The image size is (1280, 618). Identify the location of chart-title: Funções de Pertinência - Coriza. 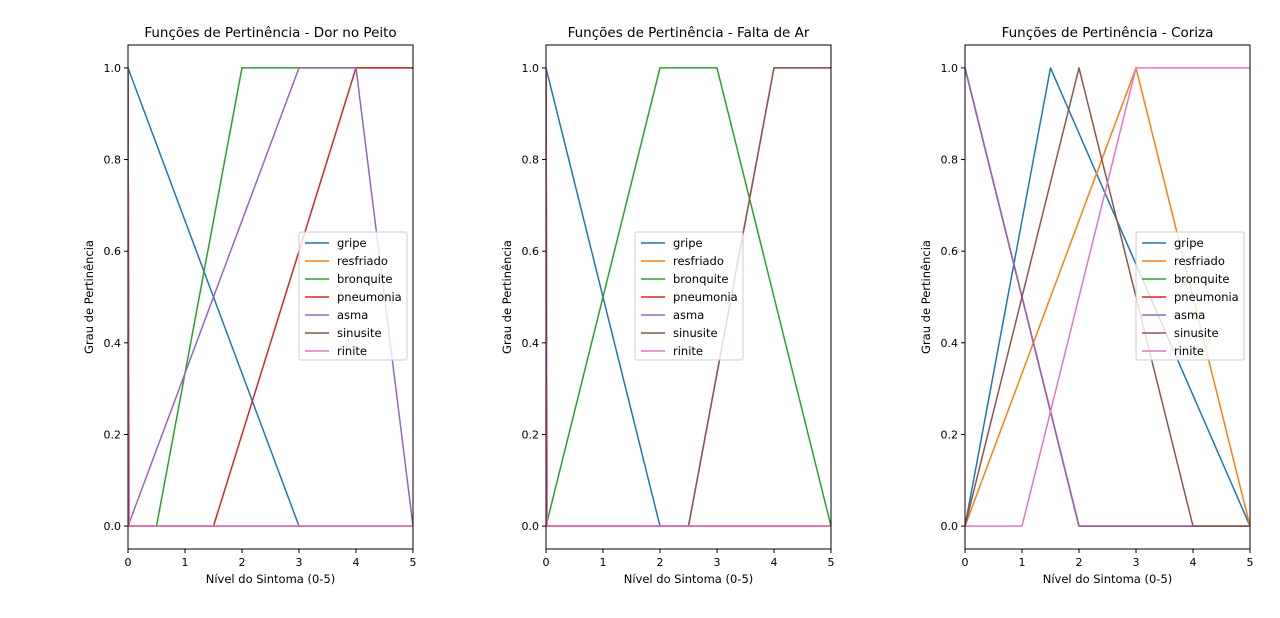
(1108, 33).